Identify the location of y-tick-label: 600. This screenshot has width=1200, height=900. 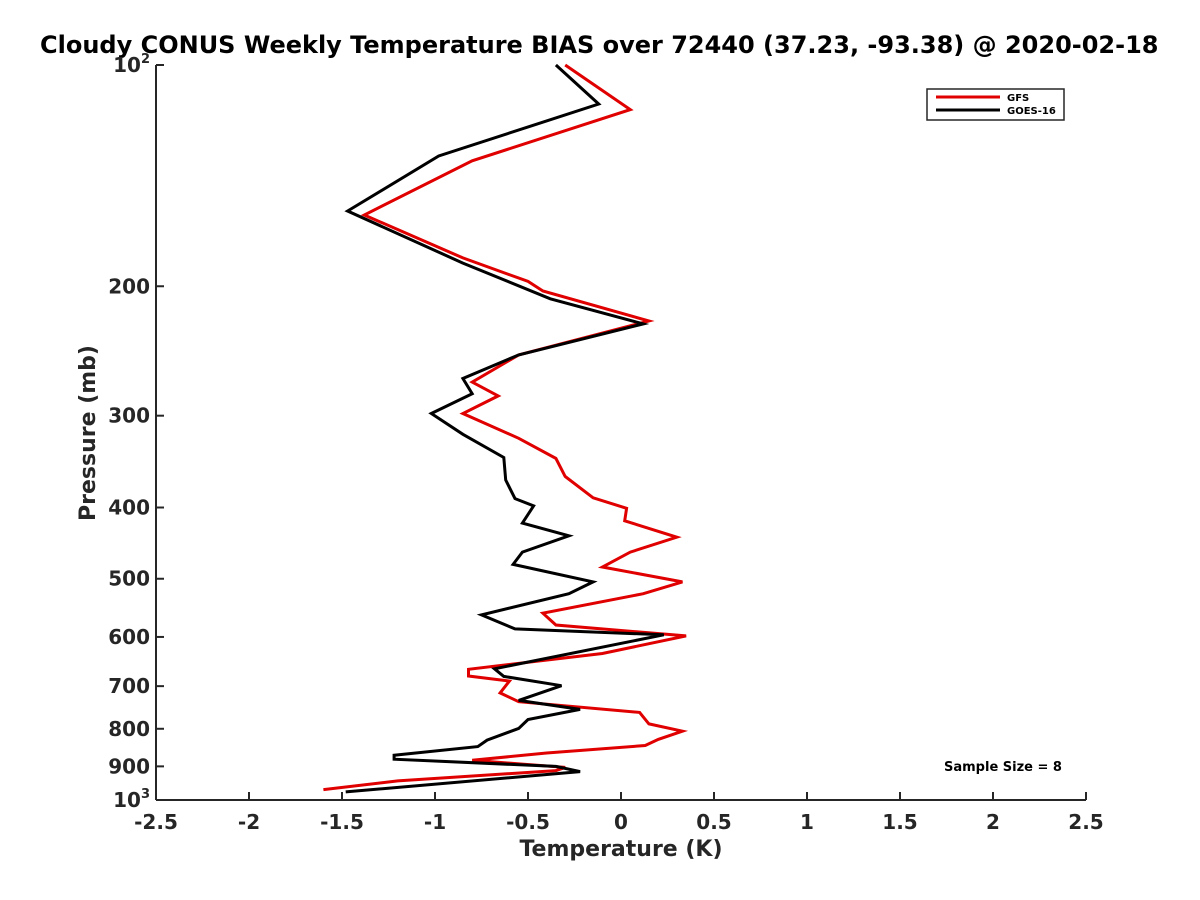
(129, 637).